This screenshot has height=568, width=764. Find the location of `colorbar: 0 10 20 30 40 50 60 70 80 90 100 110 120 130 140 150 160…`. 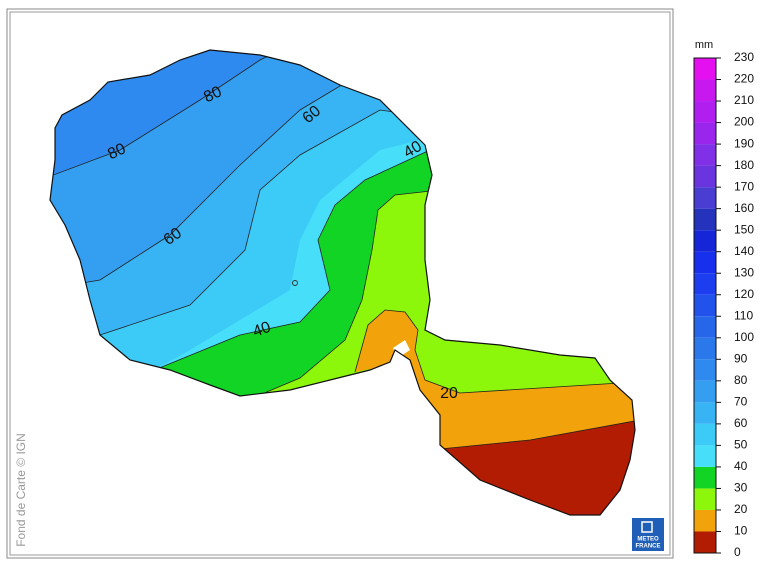

colorbar: 0 10 20 30 40 50 60 70 80 90 100 110 120 130 140 150 160… is located at coordinates (723, 304).